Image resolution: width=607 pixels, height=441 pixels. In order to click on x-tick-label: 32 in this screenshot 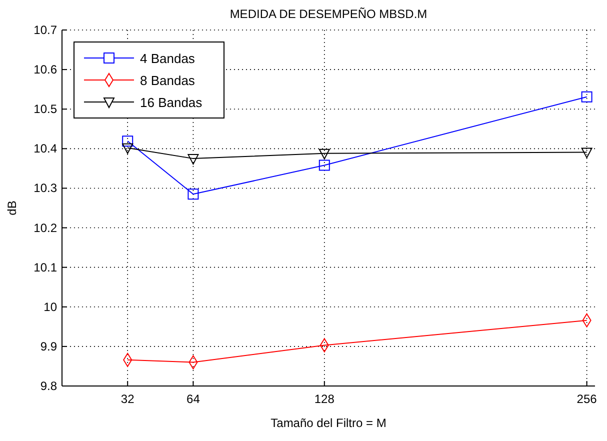, I will do `click(127, 399)`.